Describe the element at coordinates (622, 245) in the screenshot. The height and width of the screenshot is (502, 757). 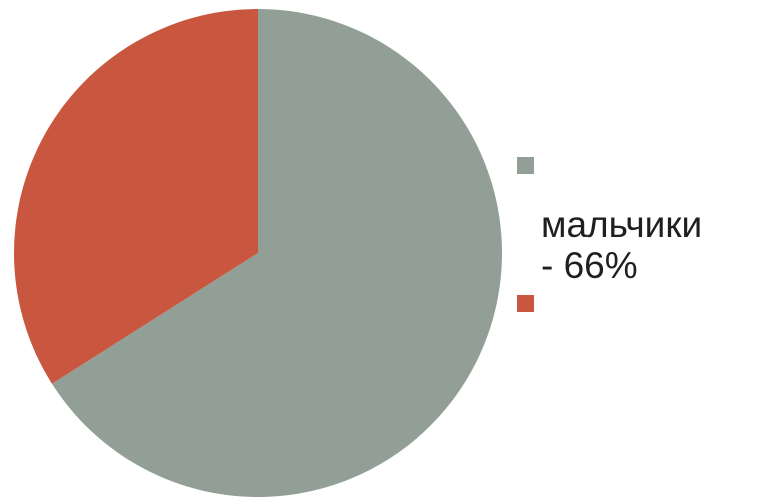
I see `legend-label-boys: мальчики - 66%` at that location.